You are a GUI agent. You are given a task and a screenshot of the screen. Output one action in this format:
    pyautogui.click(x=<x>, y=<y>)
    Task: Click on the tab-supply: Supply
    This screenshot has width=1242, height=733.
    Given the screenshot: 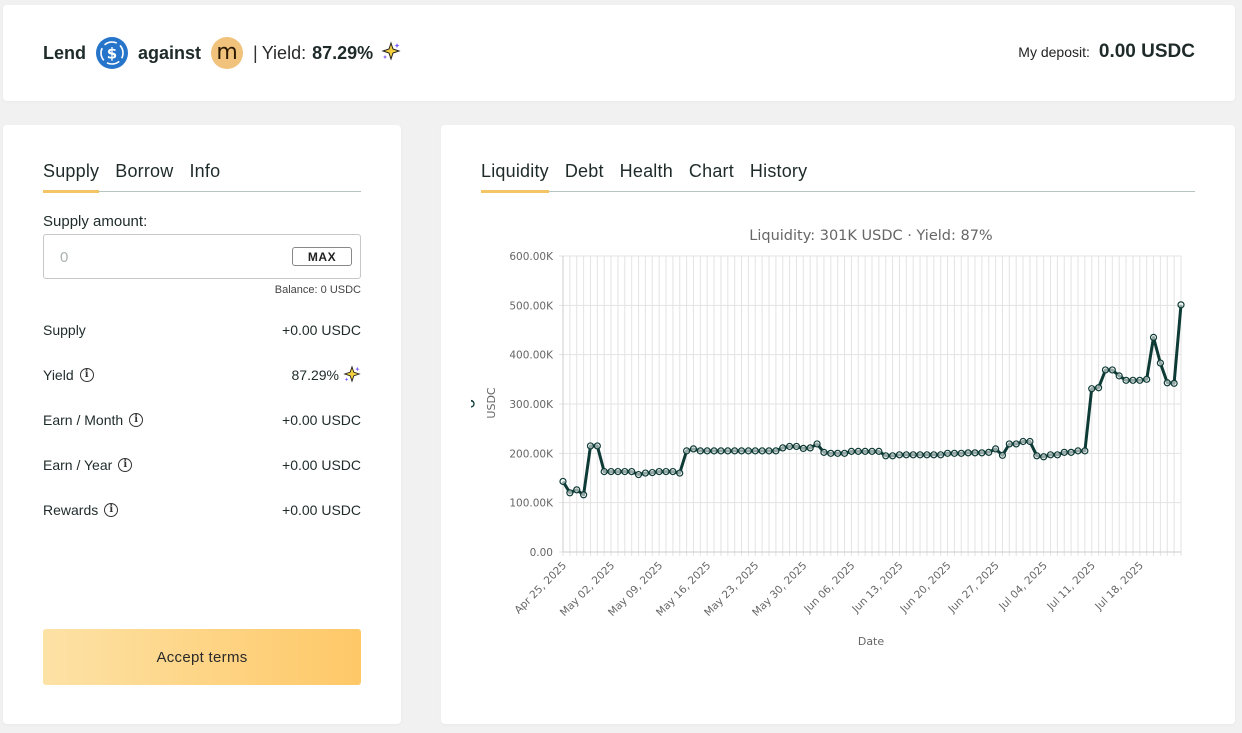 What is the action you would take?
    pyautogui.click(x=71, y=177)
    